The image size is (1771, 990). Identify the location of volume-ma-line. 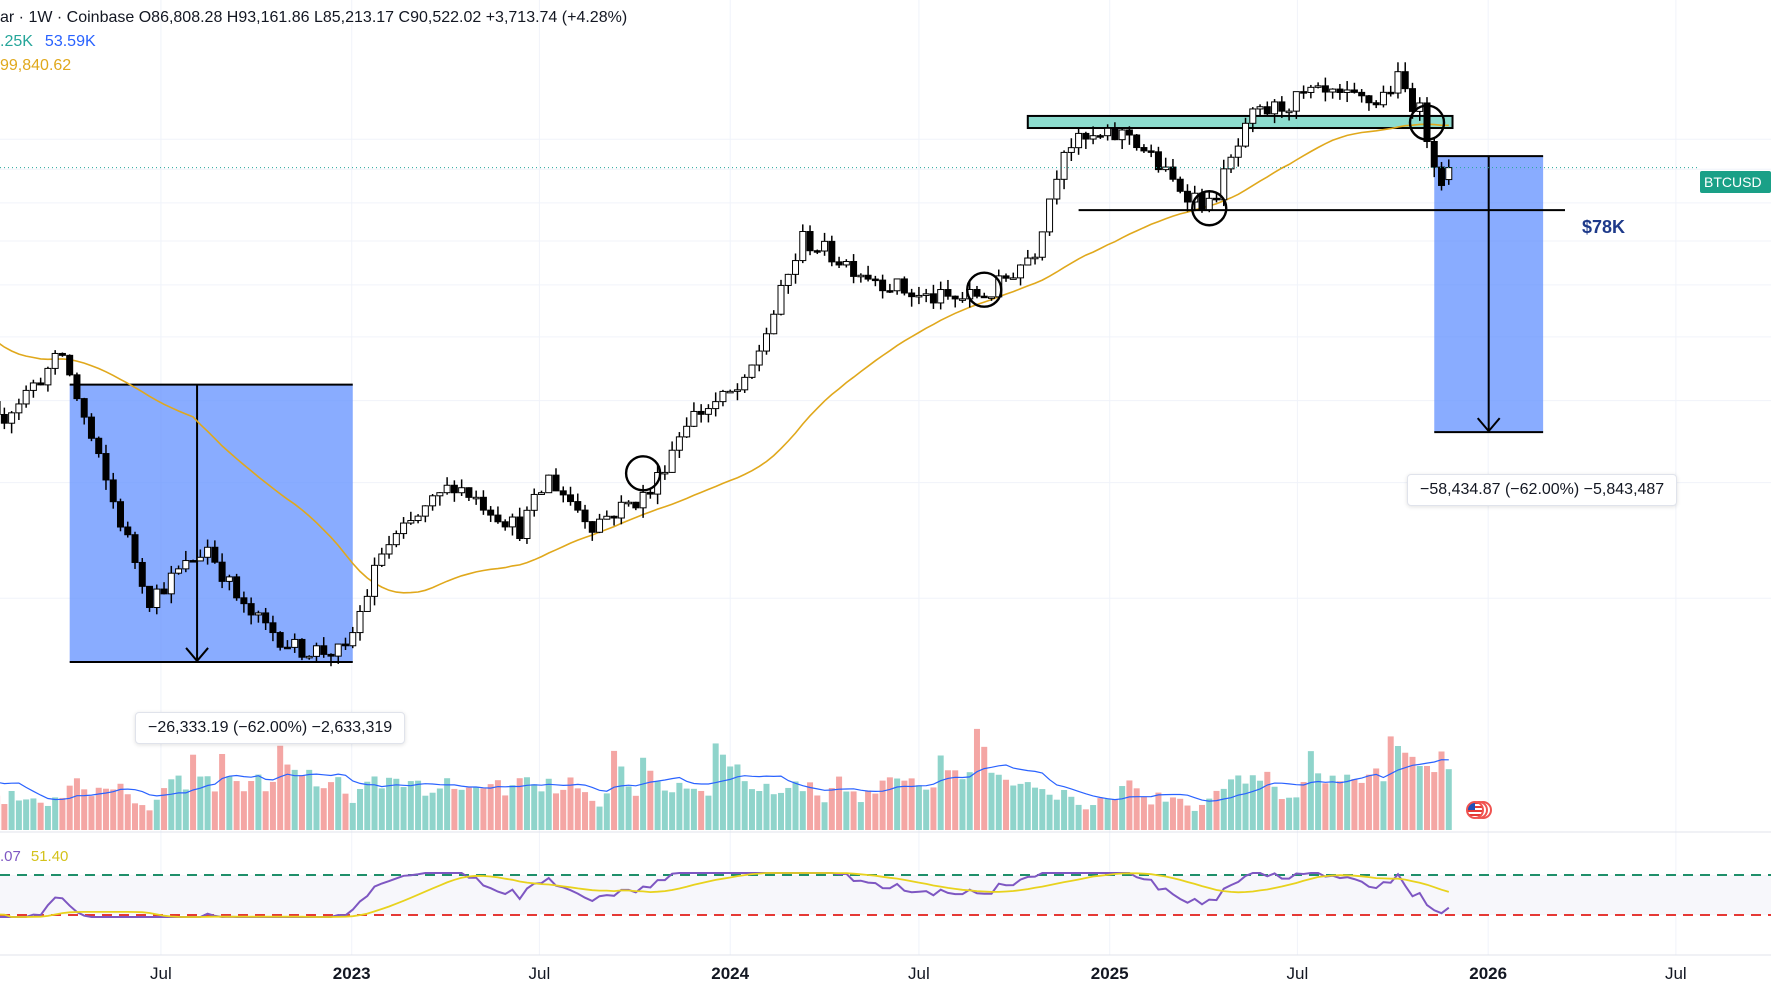
(724, 780).